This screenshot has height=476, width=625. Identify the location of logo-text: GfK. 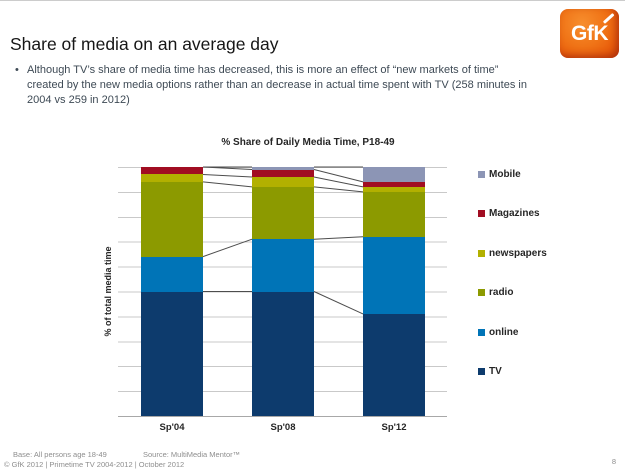
(590, 33).